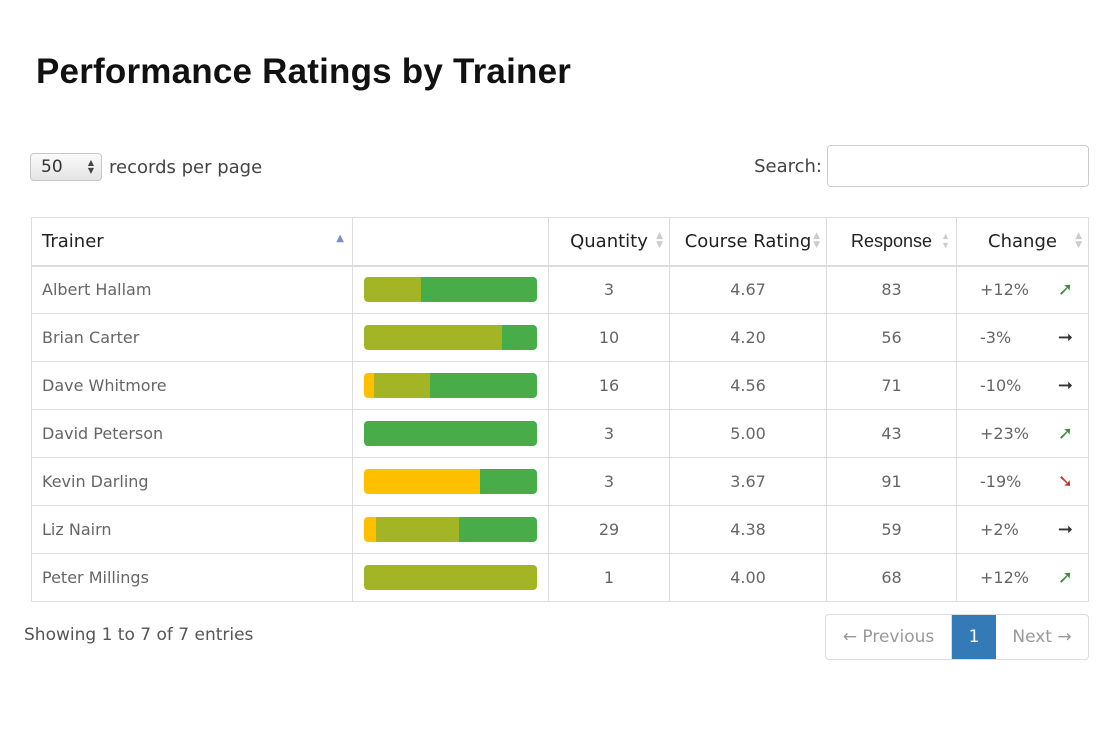 The image size is (1120, 747). What do you see at coordinates (304, 71) in the screenshot?
I see `page-title: Performance Ratings by Trainer` at bounding box center [304, 71].